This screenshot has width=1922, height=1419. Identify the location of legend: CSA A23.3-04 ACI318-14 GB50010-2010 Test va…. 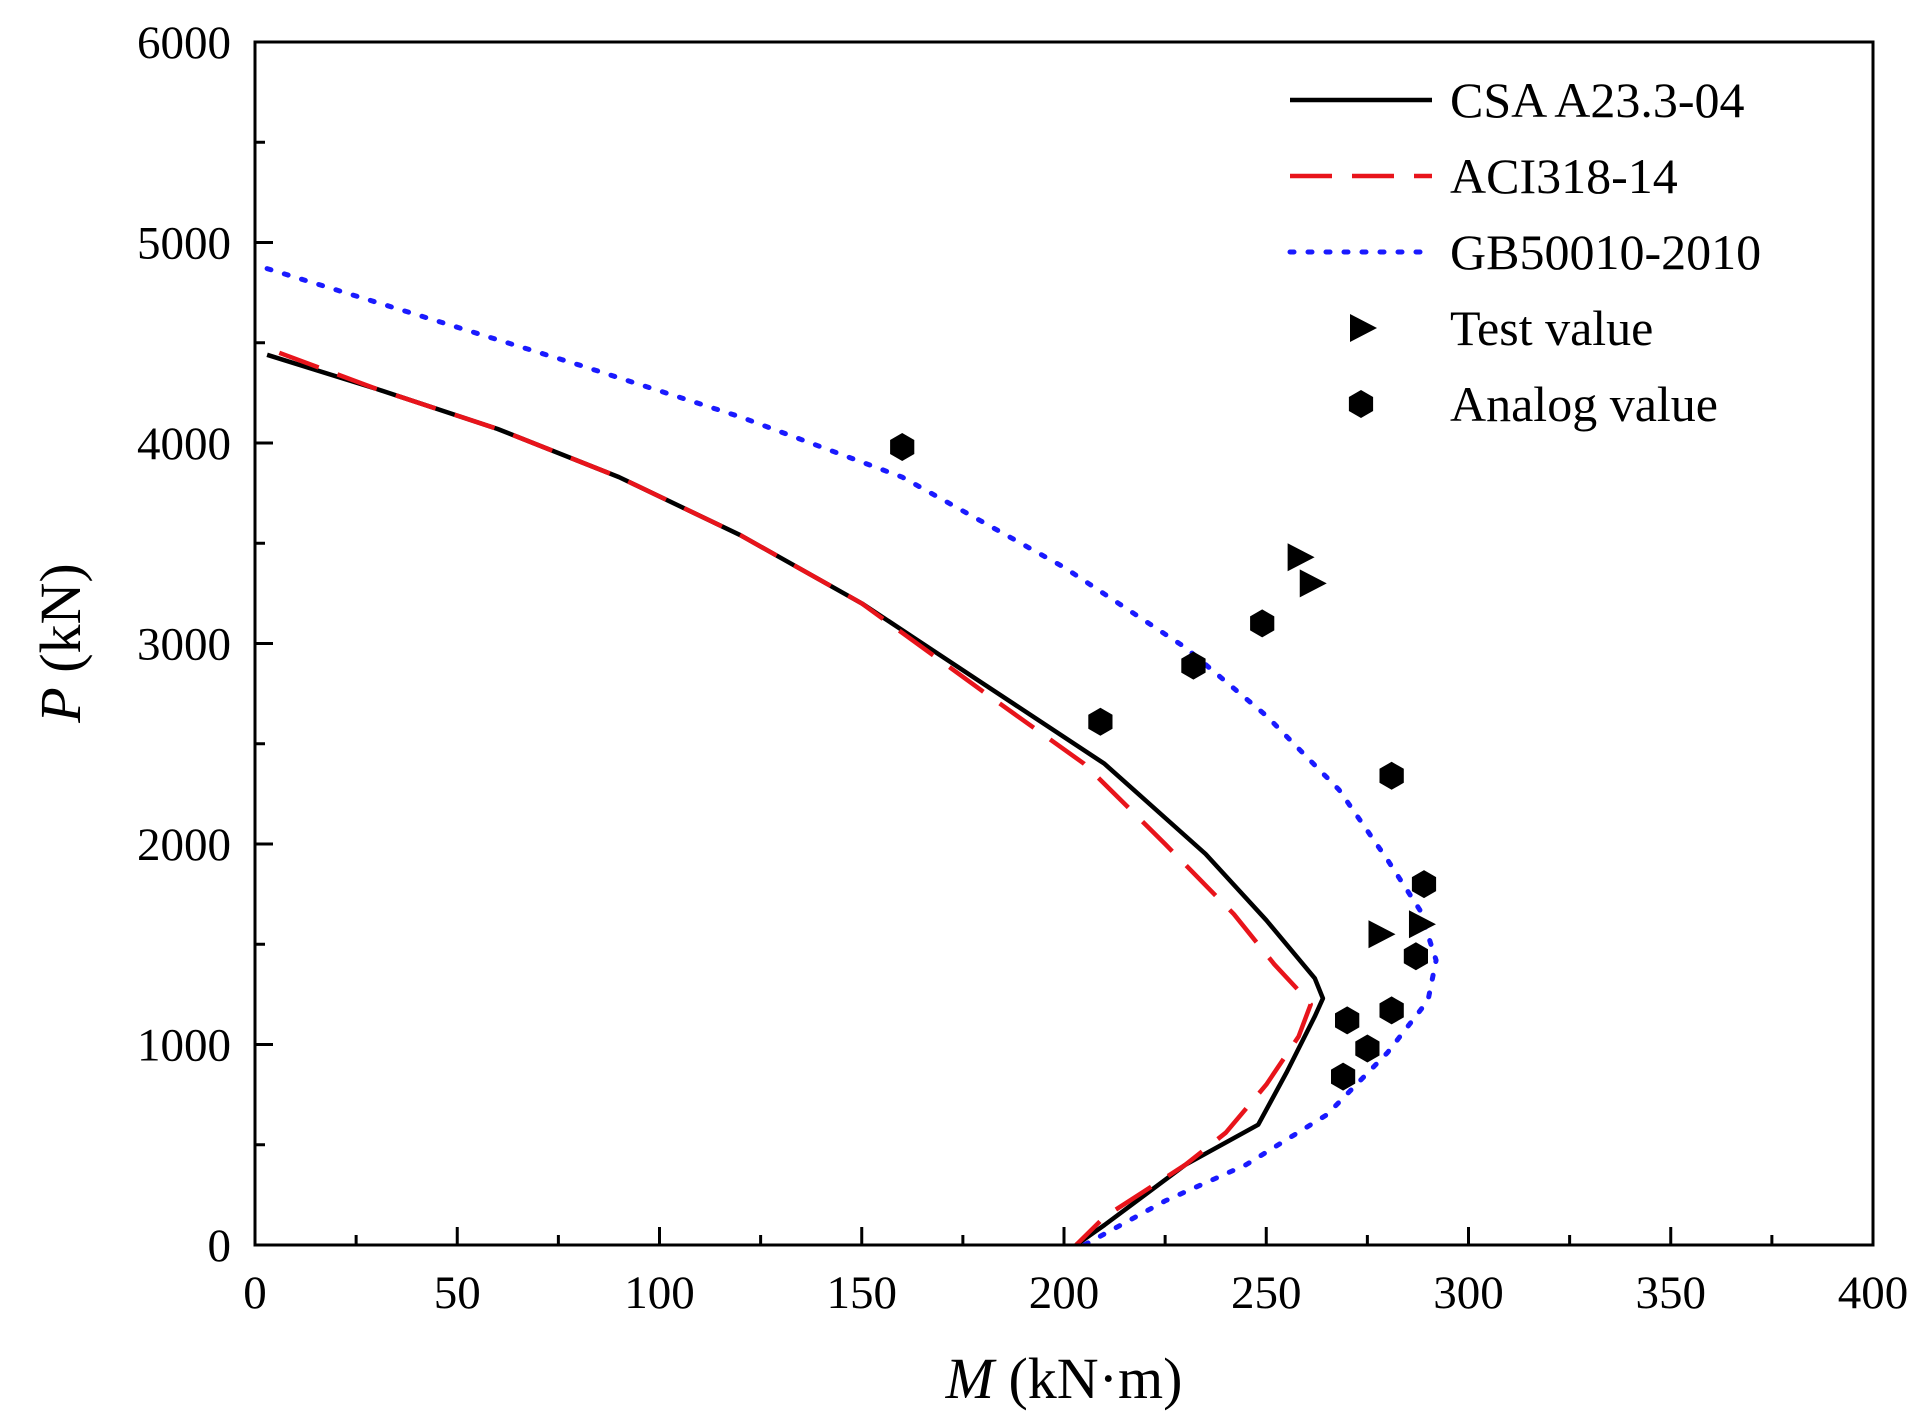
(1524, 252).